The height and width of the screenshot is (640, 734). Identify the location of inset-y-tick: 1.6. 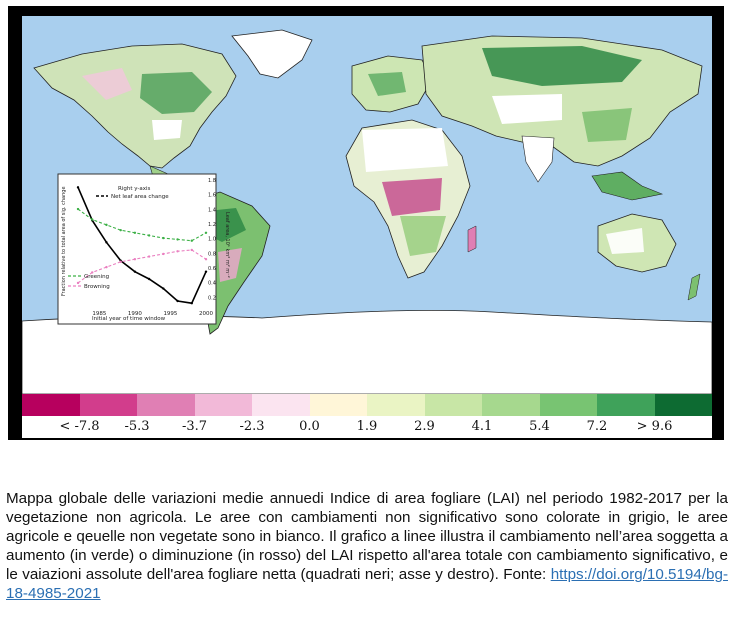
(212, 196).